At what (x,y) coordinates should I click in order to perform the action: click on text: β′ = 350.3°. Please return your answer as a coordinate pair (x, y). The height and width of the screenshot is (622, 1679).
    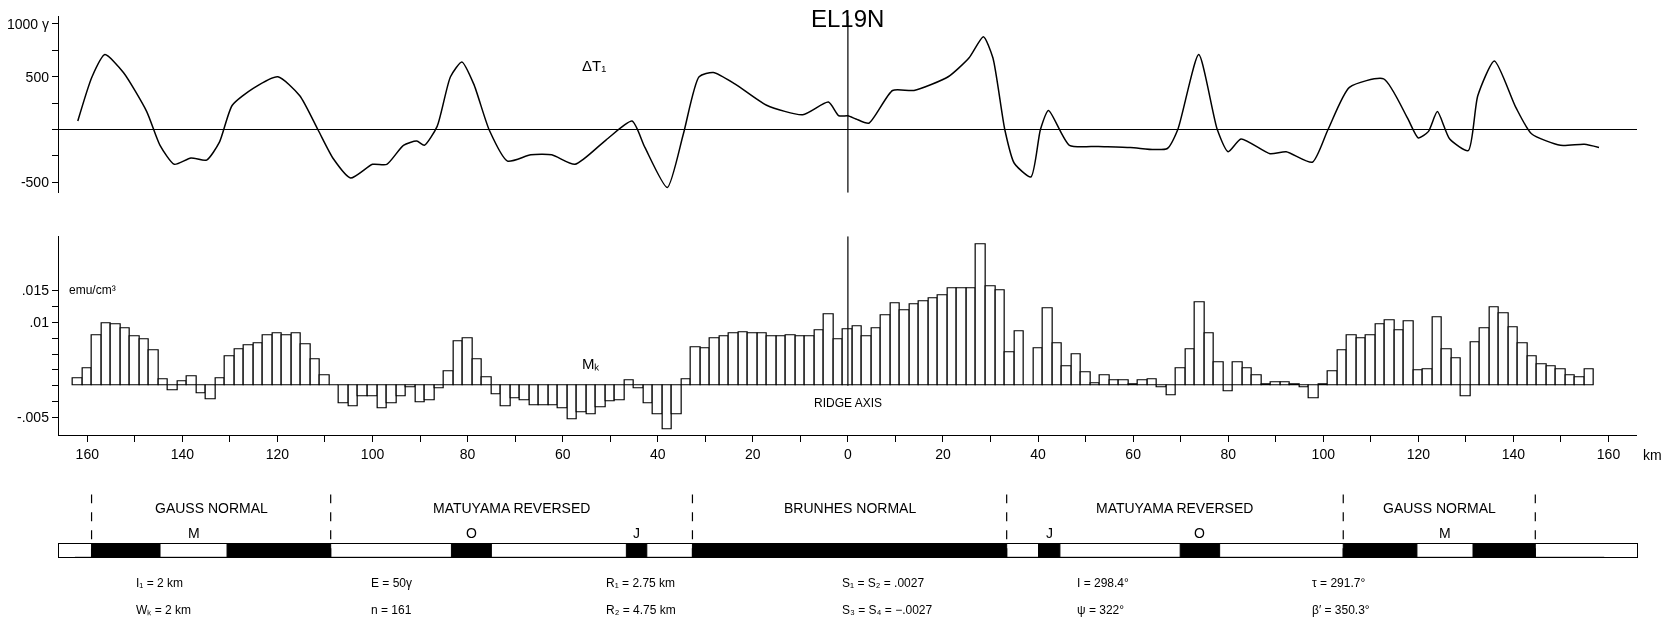
    Looking at the image, I should click on (1341, 610).